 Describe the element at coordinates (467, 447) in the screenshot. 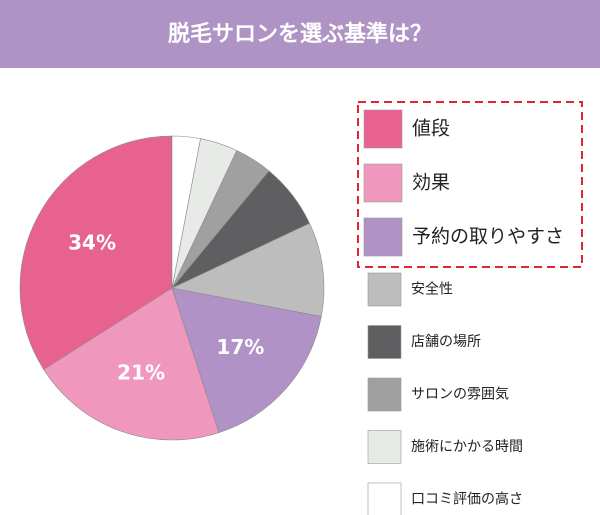

I see `legend-label: 施術にかかる時間` at that location.